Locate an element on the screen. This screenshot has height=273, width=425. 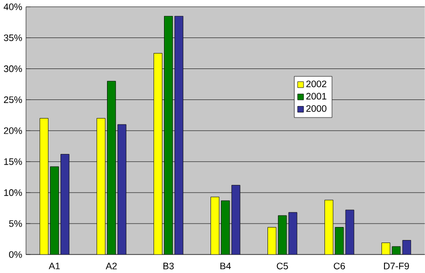
x-tick-label: A2 is located at coordinates (111, 266).